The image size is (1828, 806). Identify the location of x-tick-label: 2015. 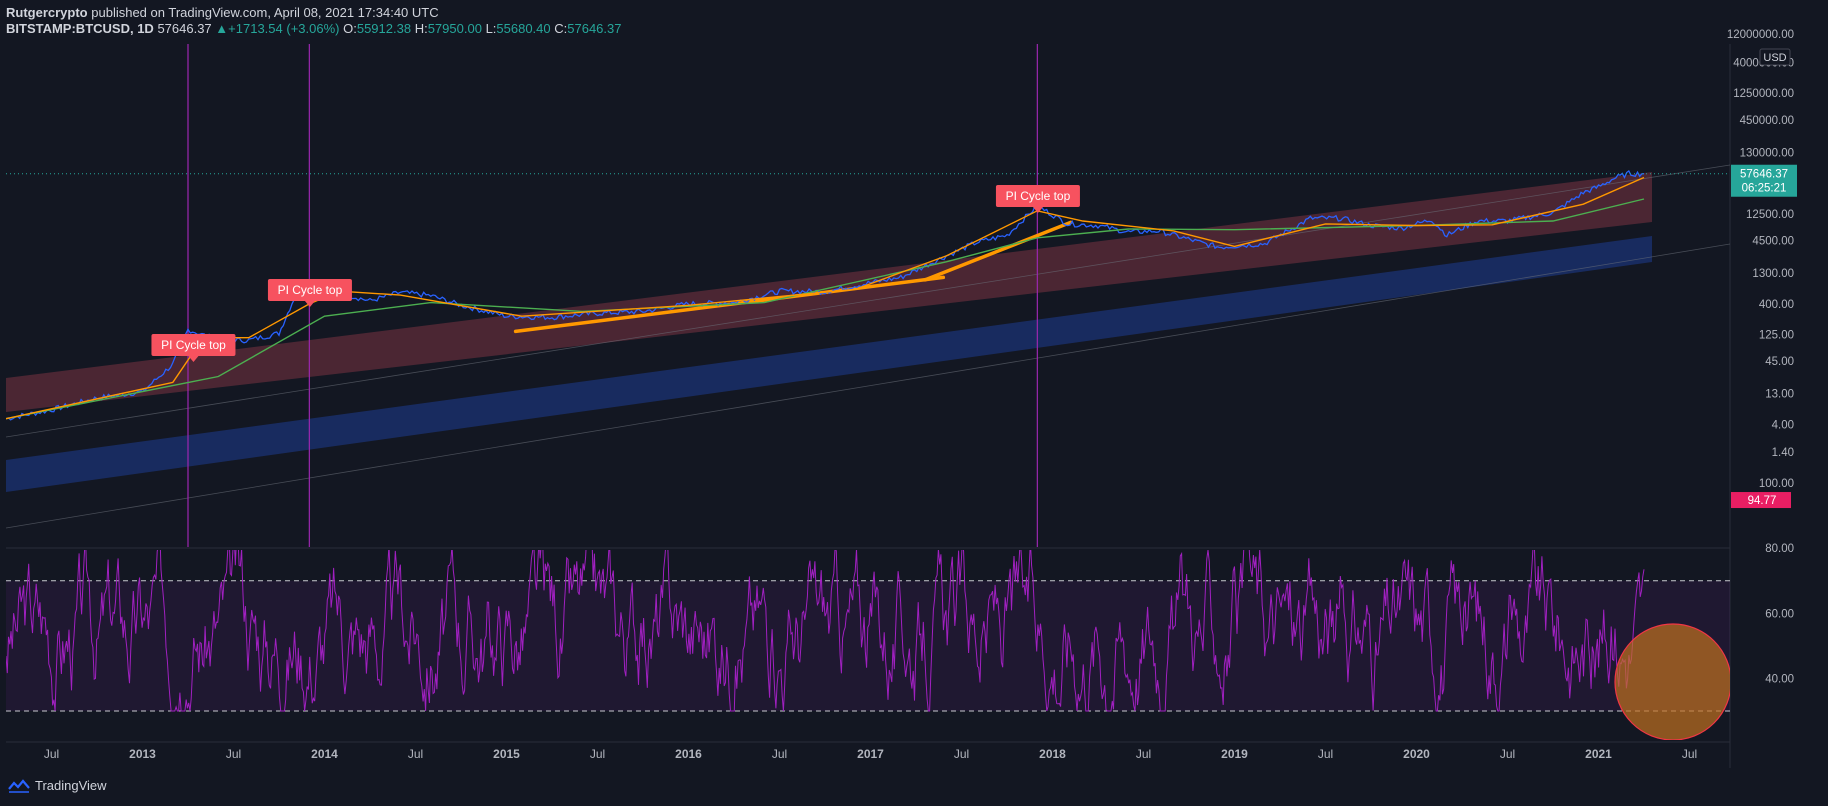
(506, 754).